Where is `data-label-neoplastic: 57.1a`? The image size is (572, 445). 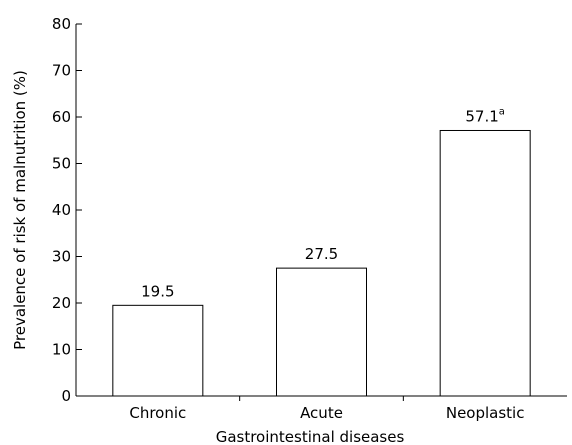 data-label-neoplastic: 57.1a is located at coordinates (485, 115).